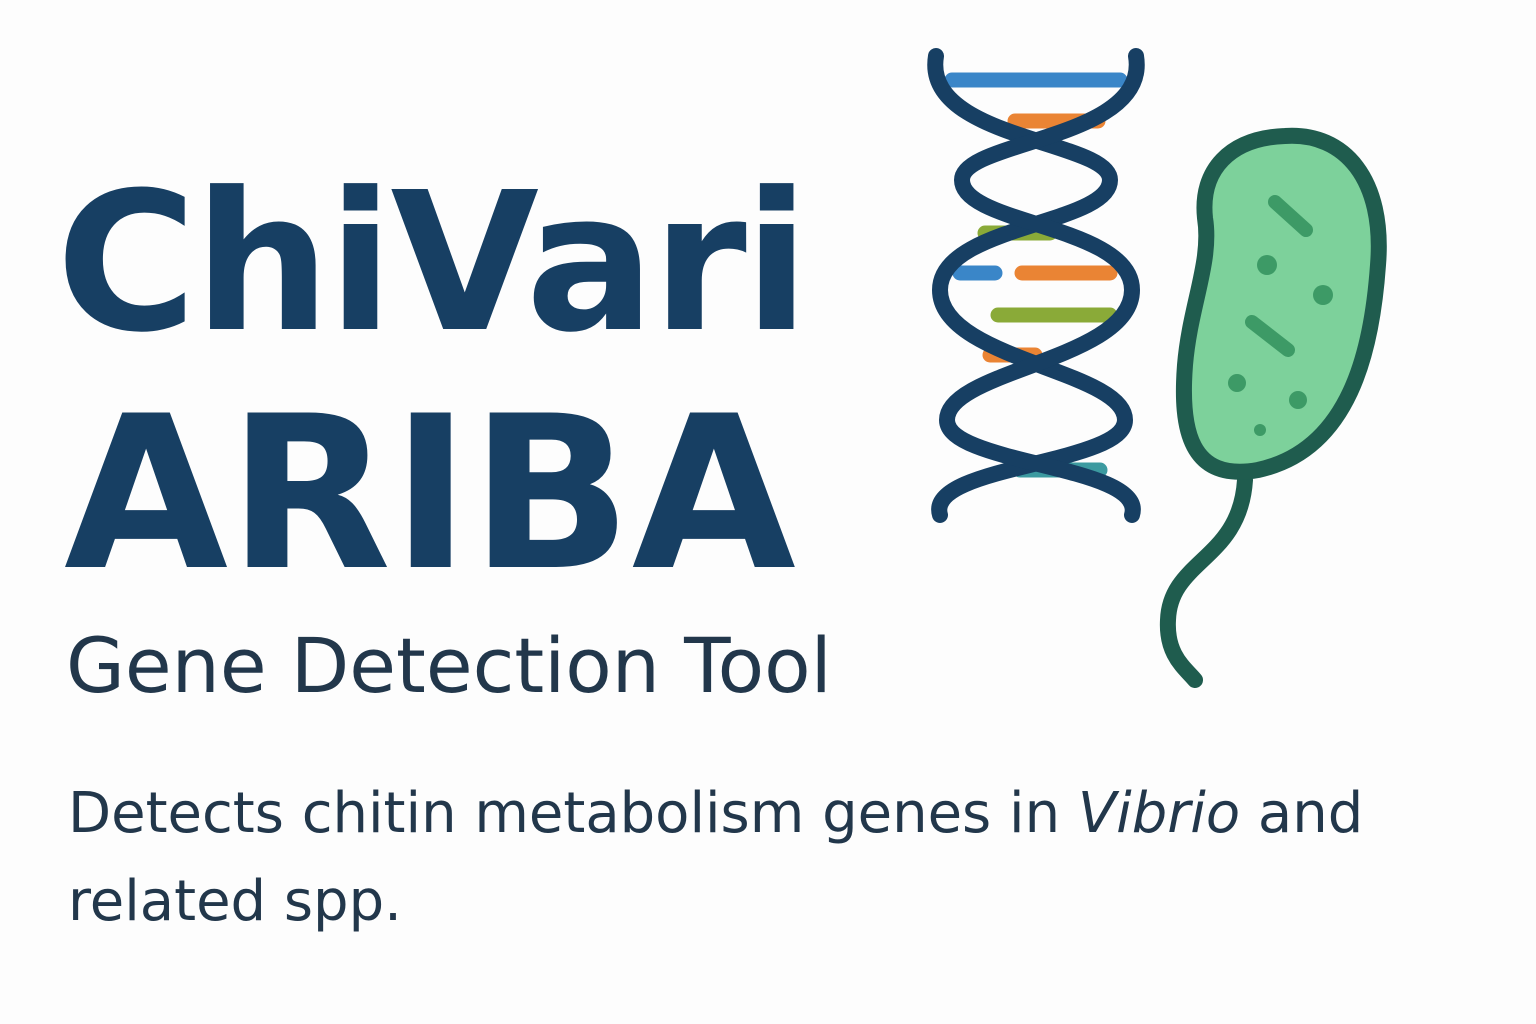 Image resolution: width=1536 pixels, height=1024 pixels. Describe the element at coordinates (1030, 285) in the screenshot. I see `dna-strand-left` at that location.